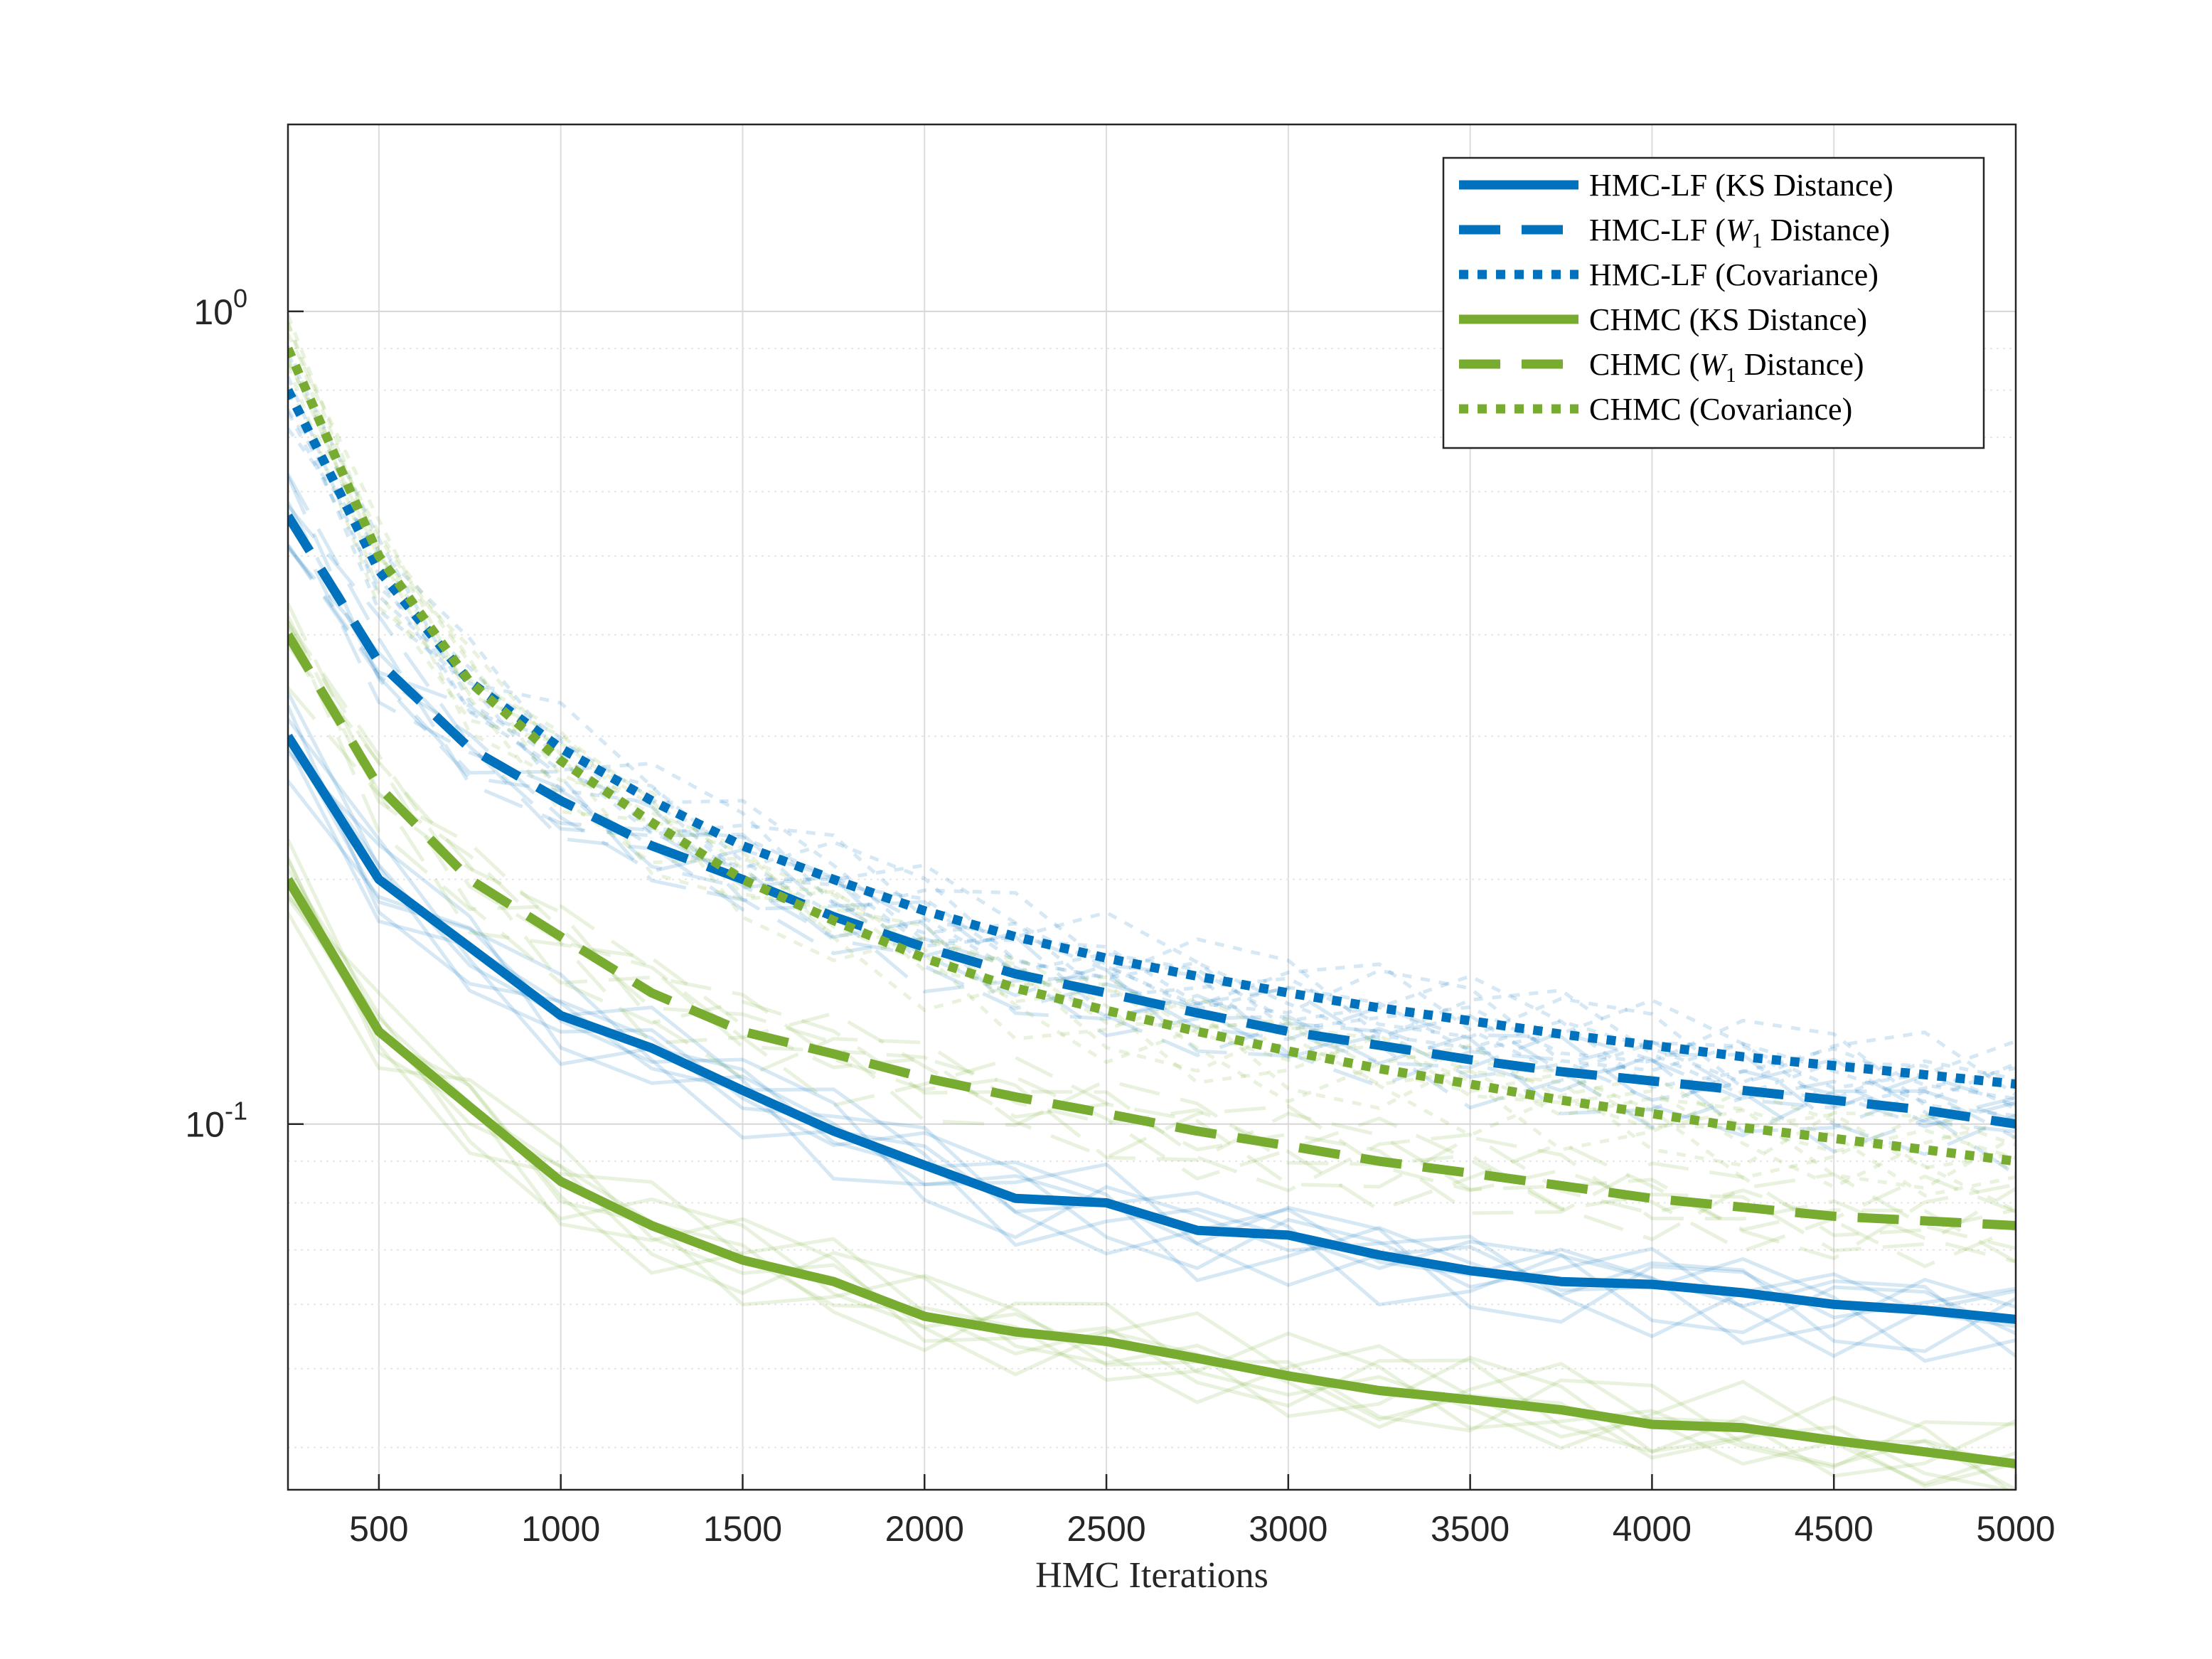  Describe the element at coordinates (1739, 232) in the screenshot. I see `legend-label-1: HMC-LF (W1 Distance)` at that location.